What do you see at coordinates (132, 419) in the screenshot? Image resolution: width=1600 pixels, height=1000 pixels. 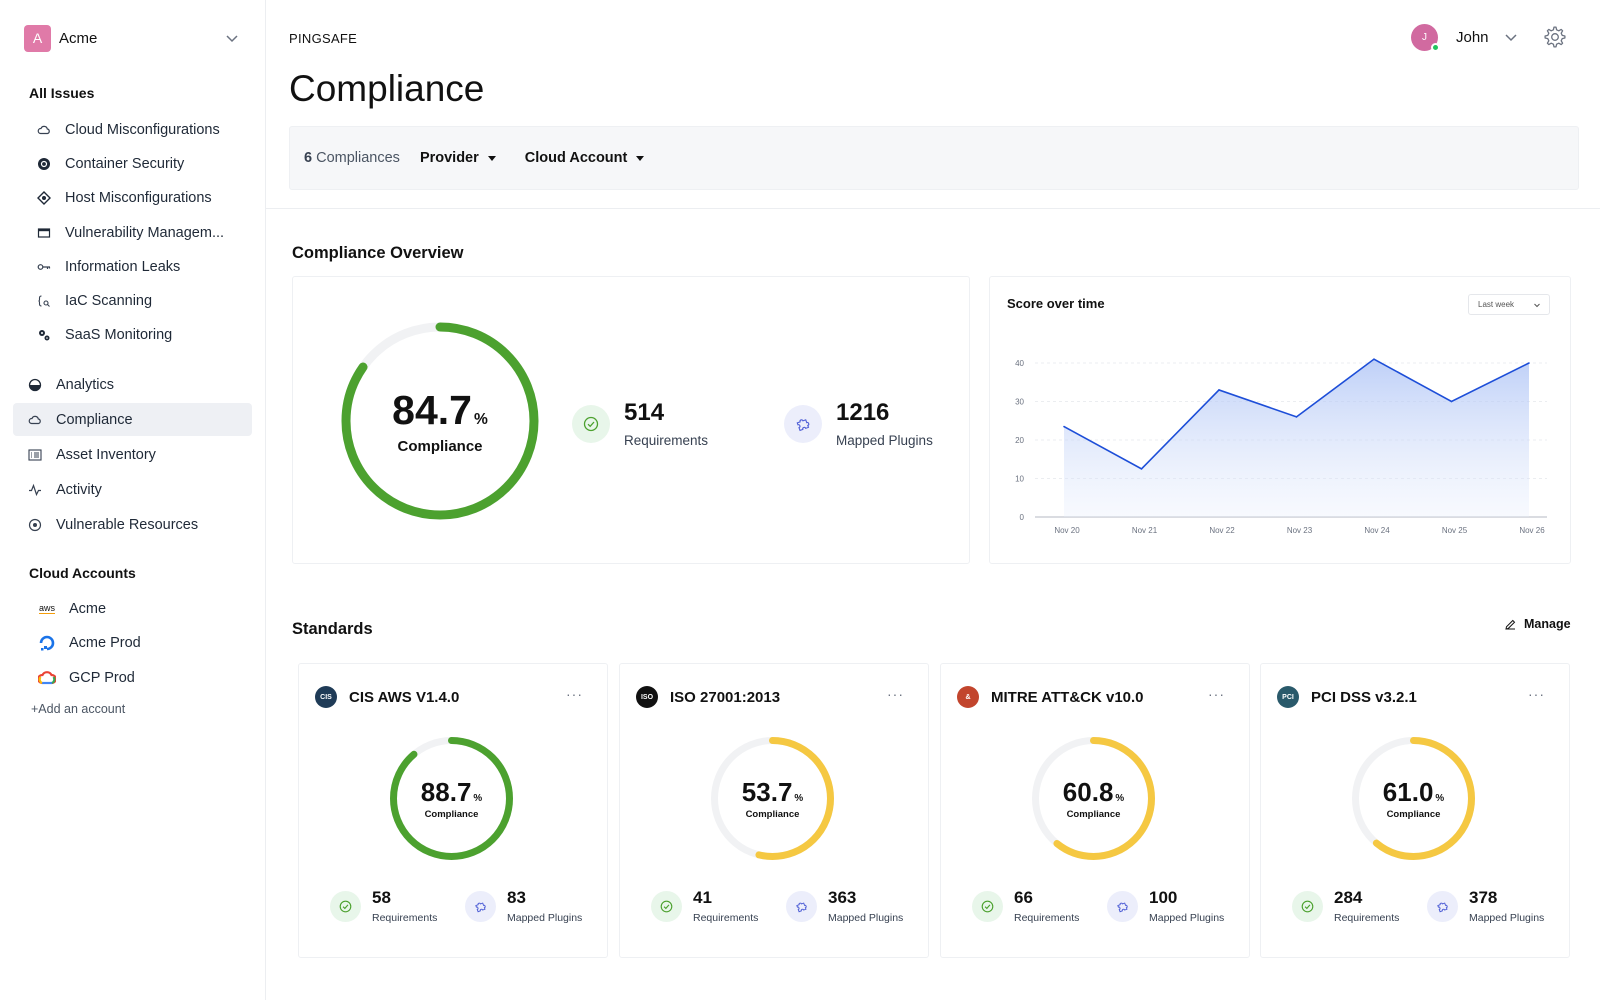 I see `sidebar-item-compliance: Compliance` at bounding box center [132, 419].